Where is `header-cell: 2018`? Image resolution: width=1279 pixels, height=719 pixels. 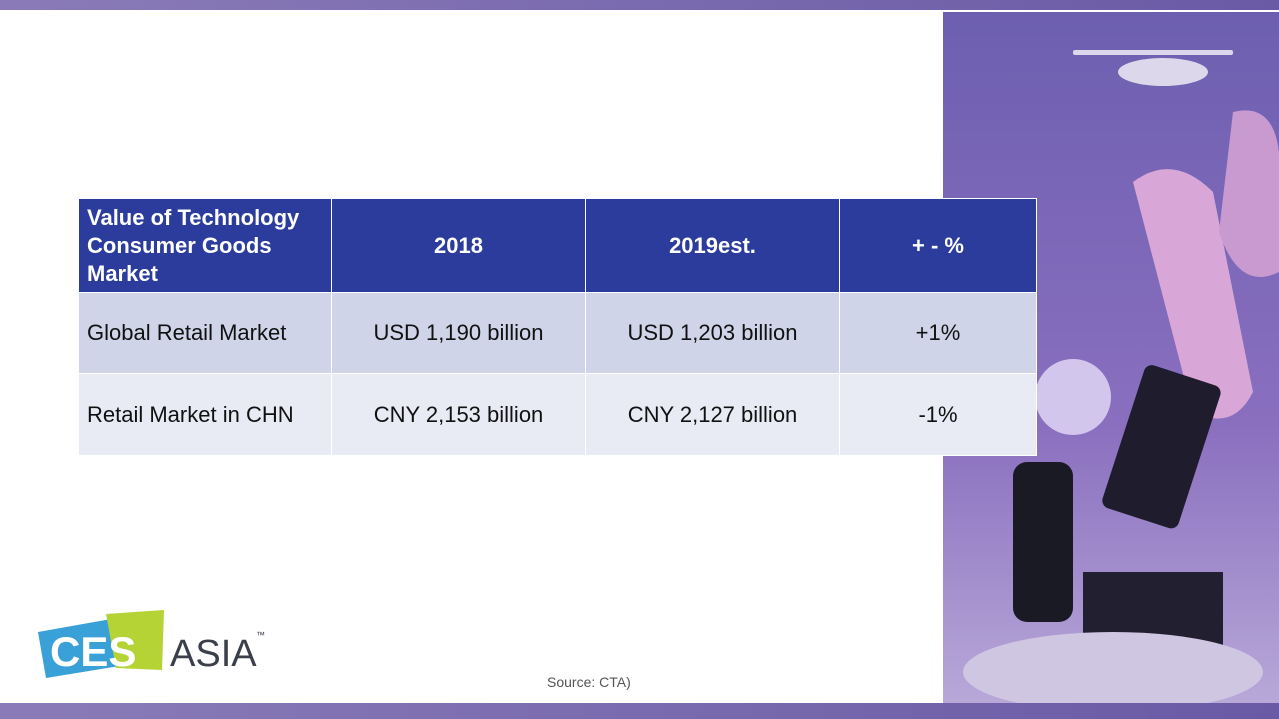
header-cell: 2018 is located at coordinates (458, 245).